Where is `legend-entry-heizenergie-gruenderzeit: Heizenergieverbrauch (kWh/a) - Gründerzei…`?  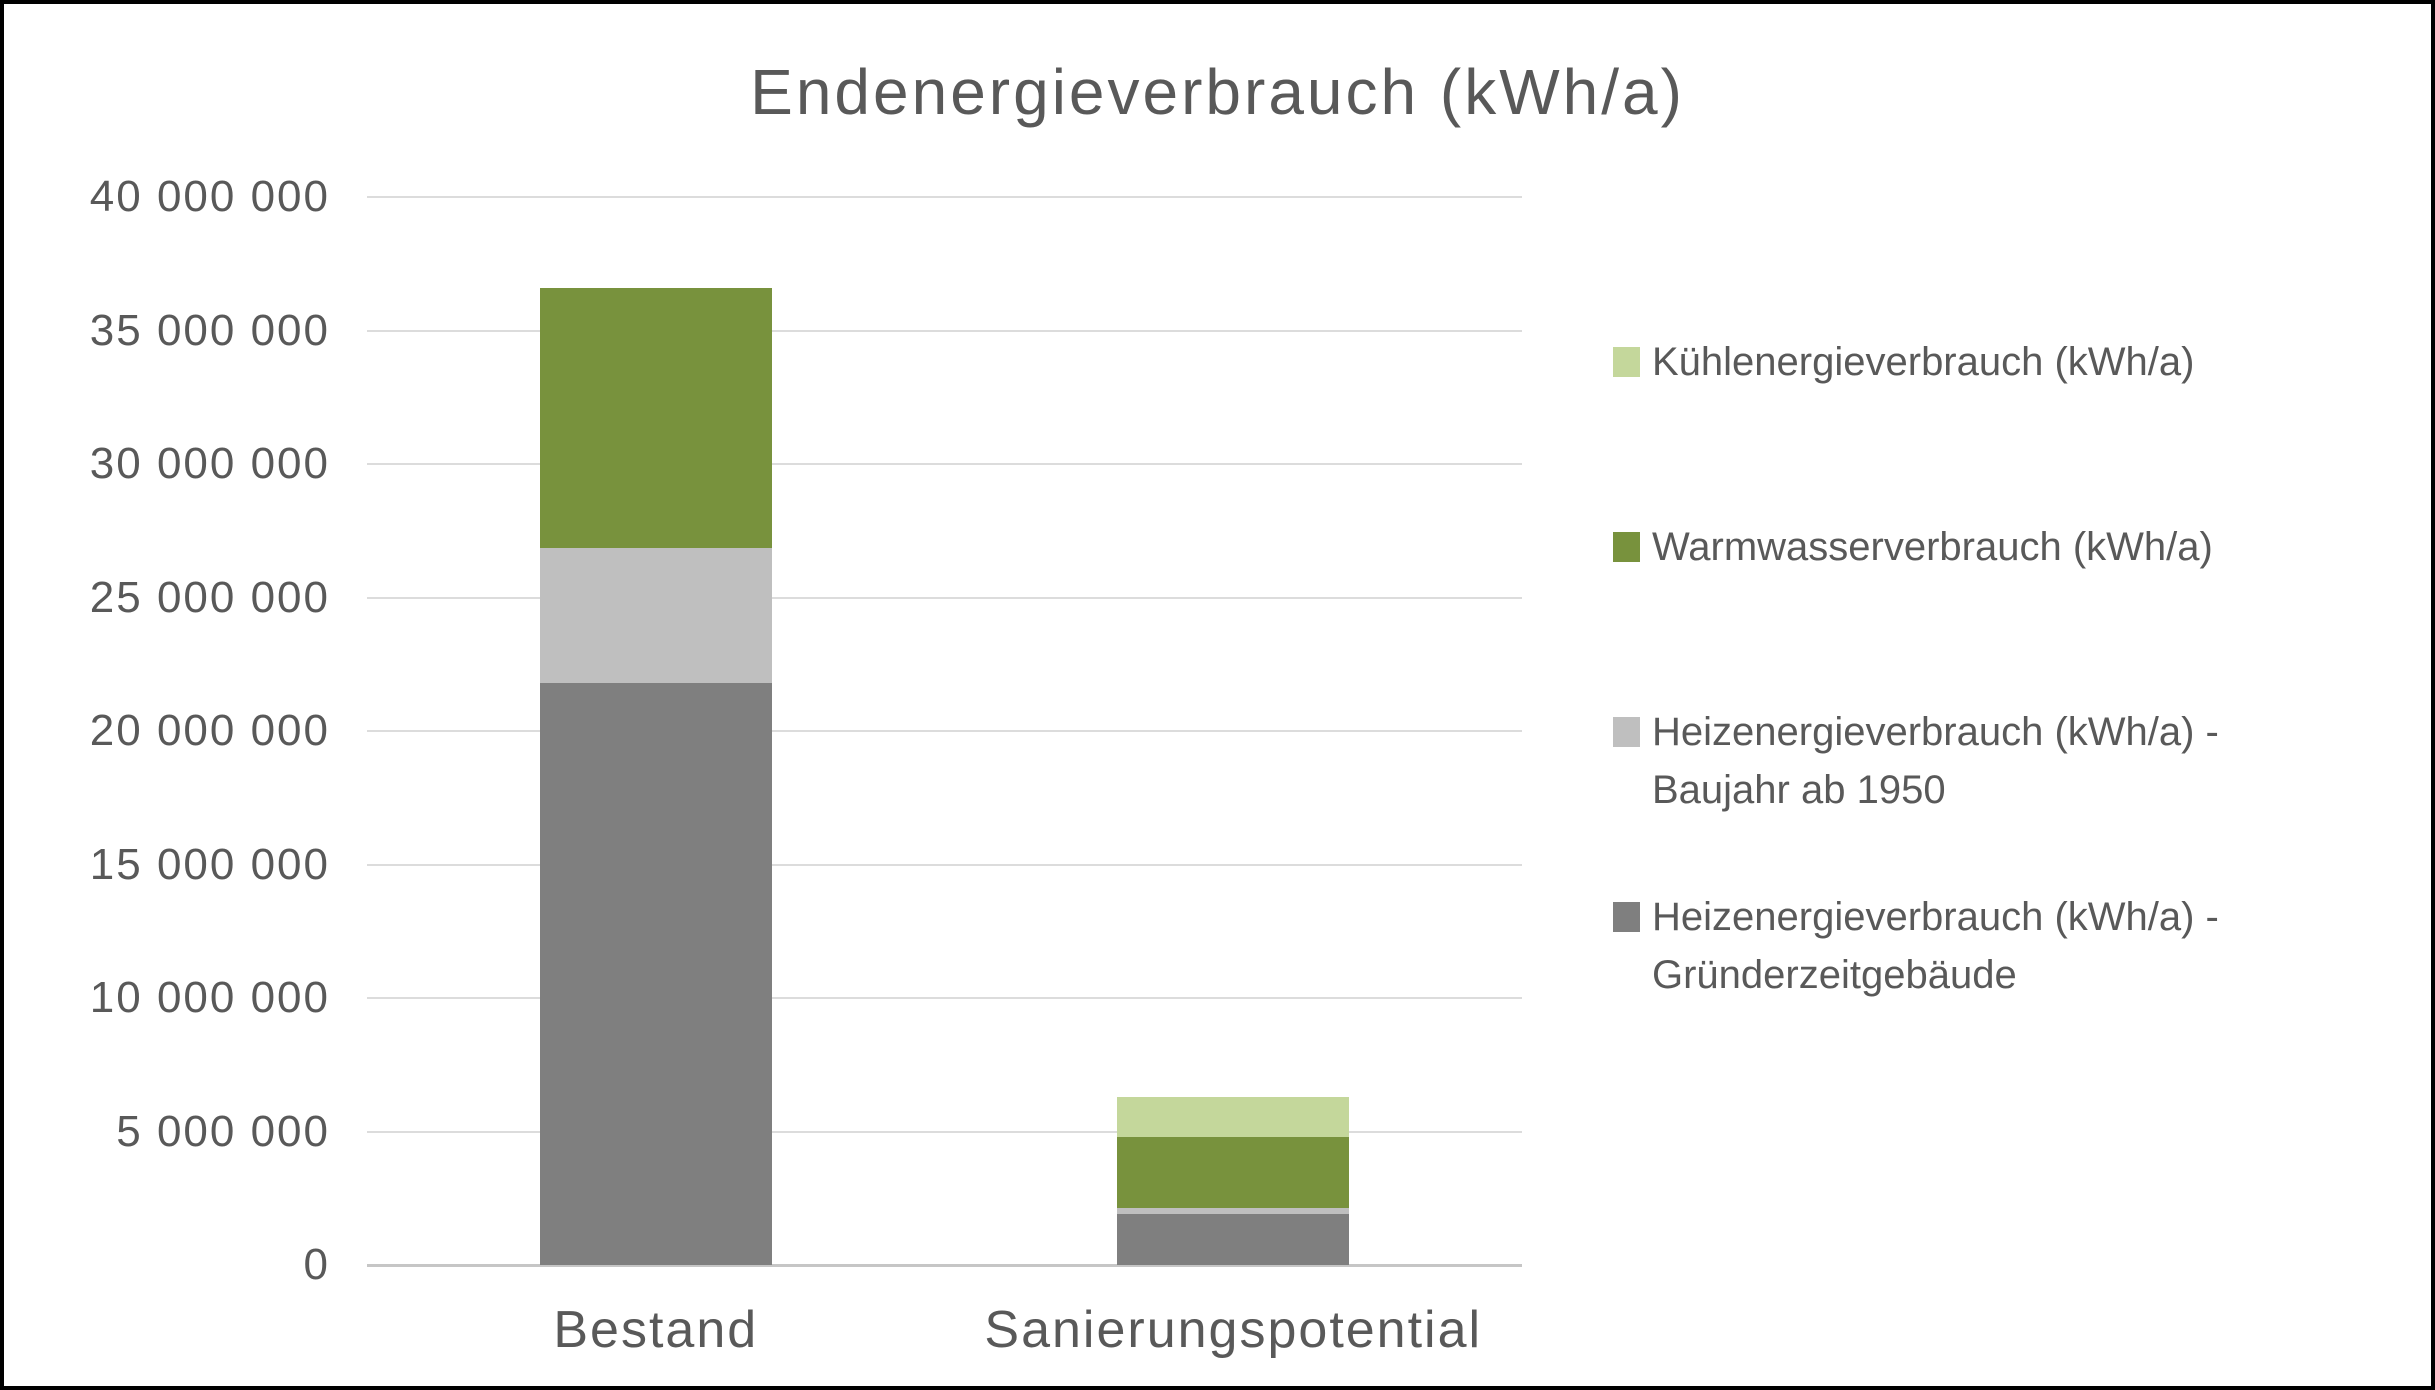
legend-entry-heizenergie-gruenderzeit: Heizenergieverbrauch (kWh/a) - Gründerzei… is located at coordinates (1916, 946).